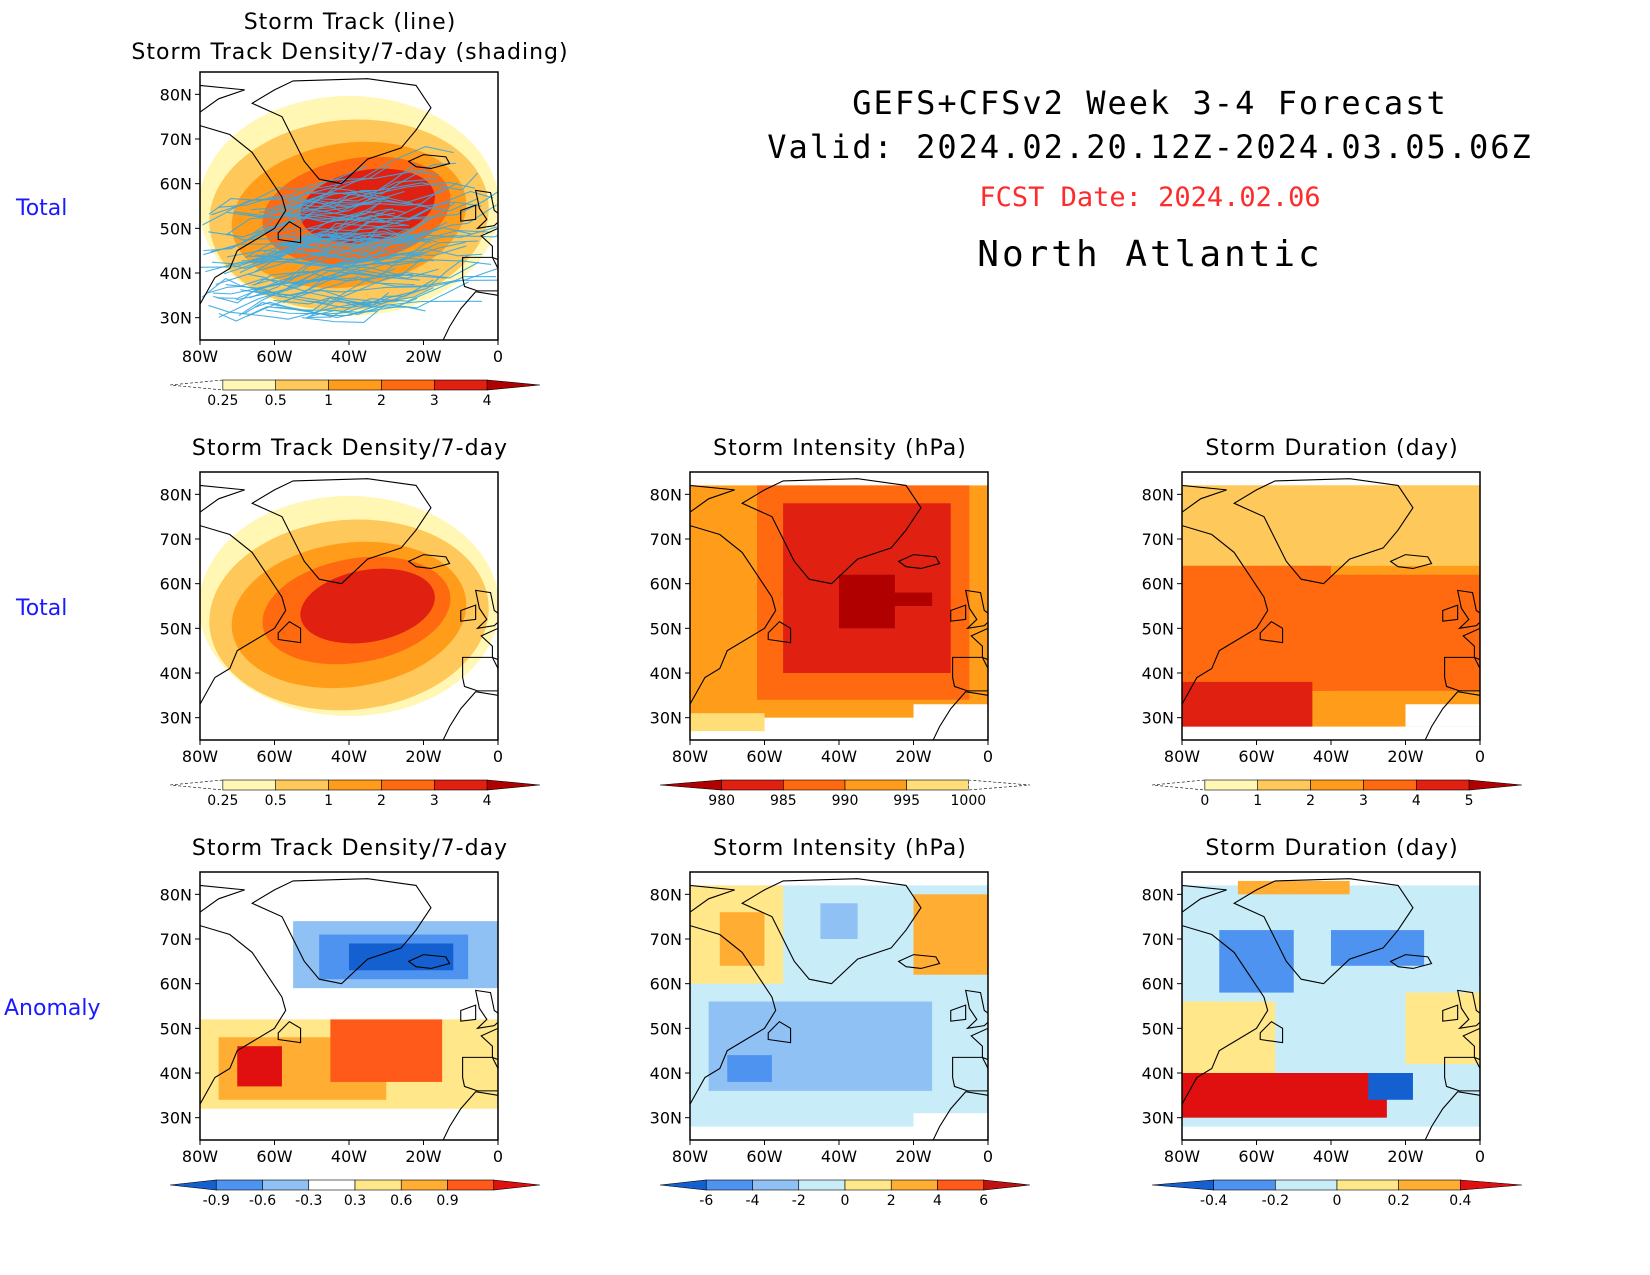 This screenshot has width=1650, height=1275. I want to click on colorbar-label: 990, so click(845, 801).